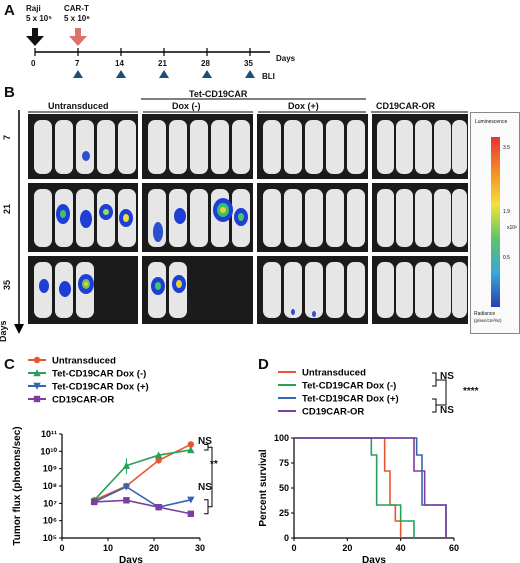 This screenshot has width=520, height=563. Describe the element at coordinates (9, 364) in the screenshot. I see `panel-c-letter: C` at that location.